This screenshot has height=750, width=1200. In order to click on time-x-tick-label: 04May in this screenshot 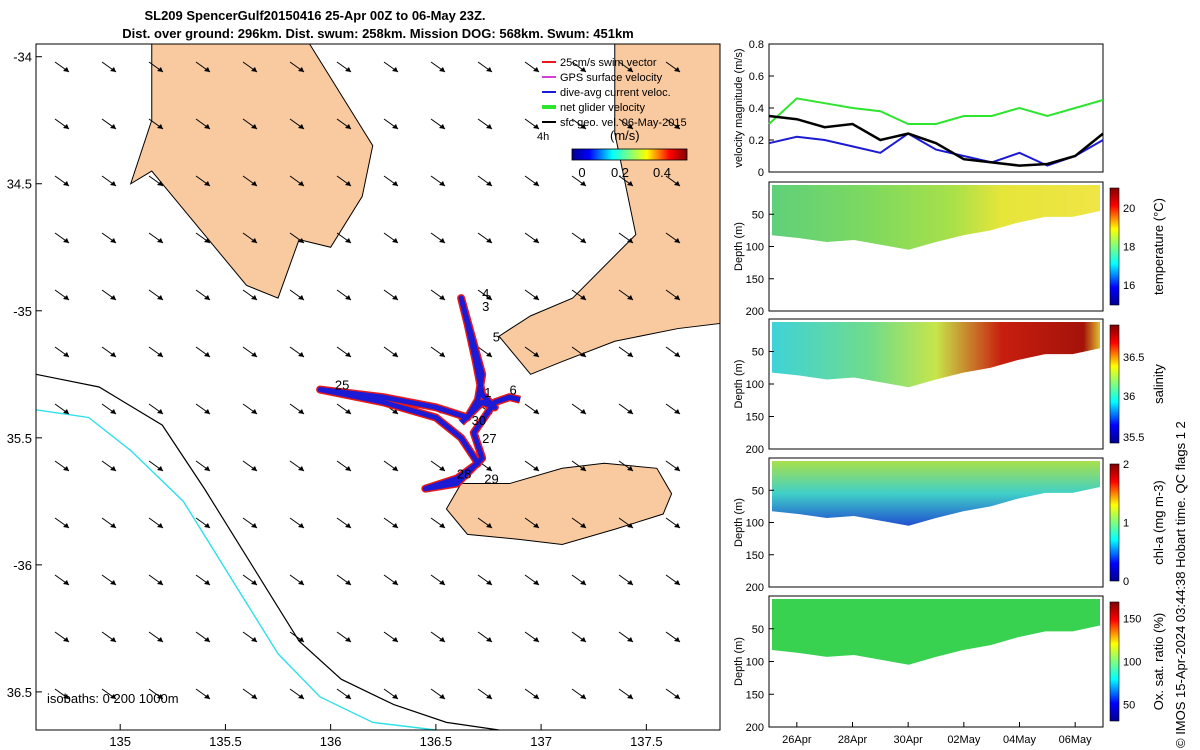, I will do `click(1020, 740)`.